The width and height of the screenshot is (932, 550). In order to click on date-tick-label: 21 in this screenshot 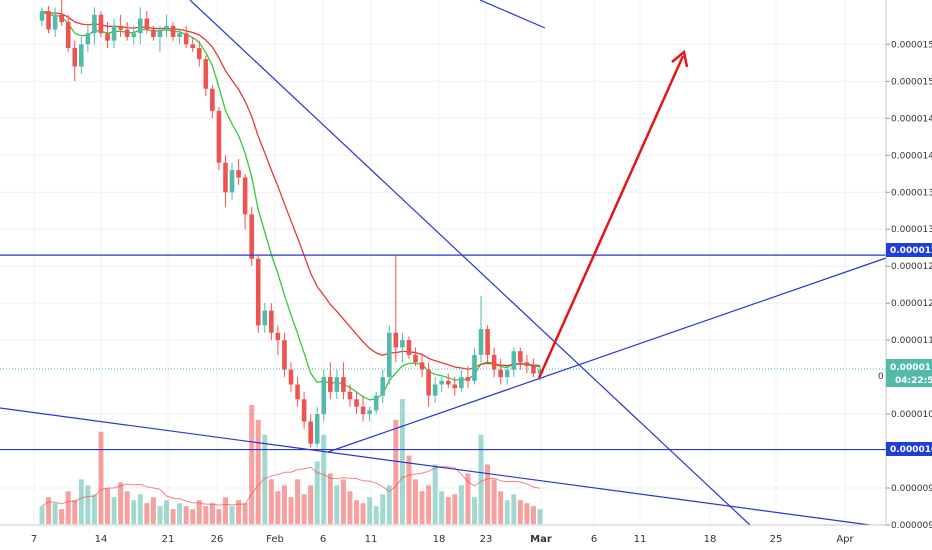, I will do `click(168, 539)`.